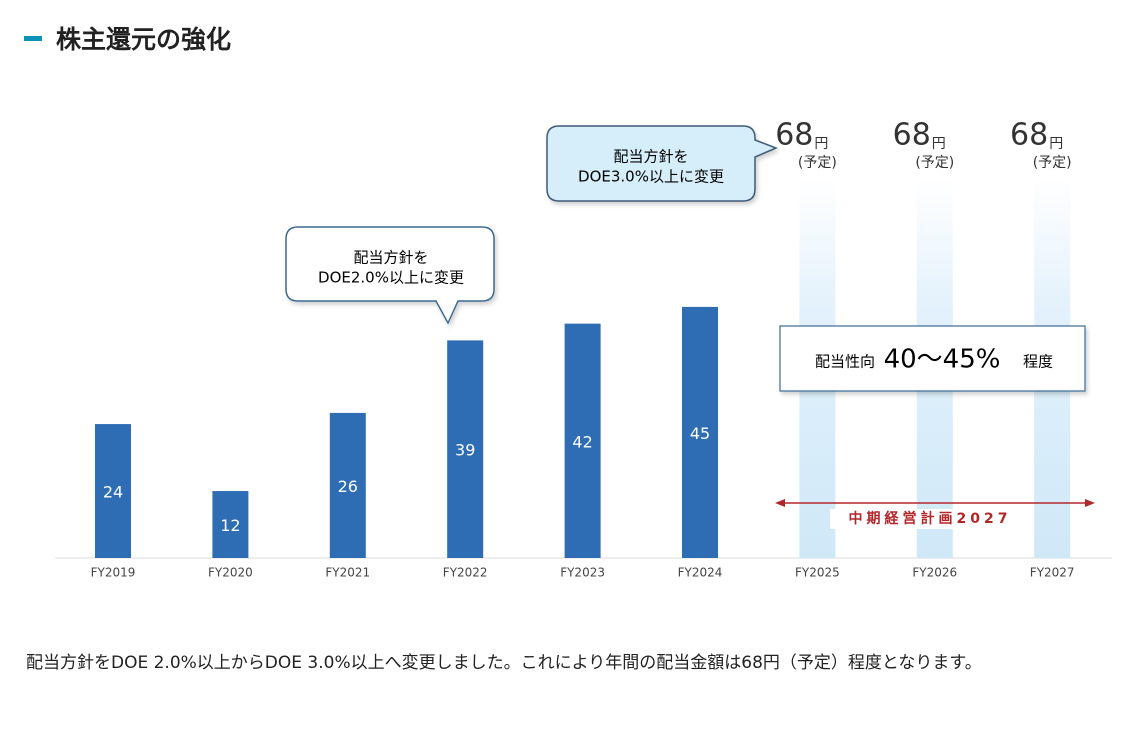 The image size is (1146, 736). I want to click on data-label: 39, so click(465, 450).